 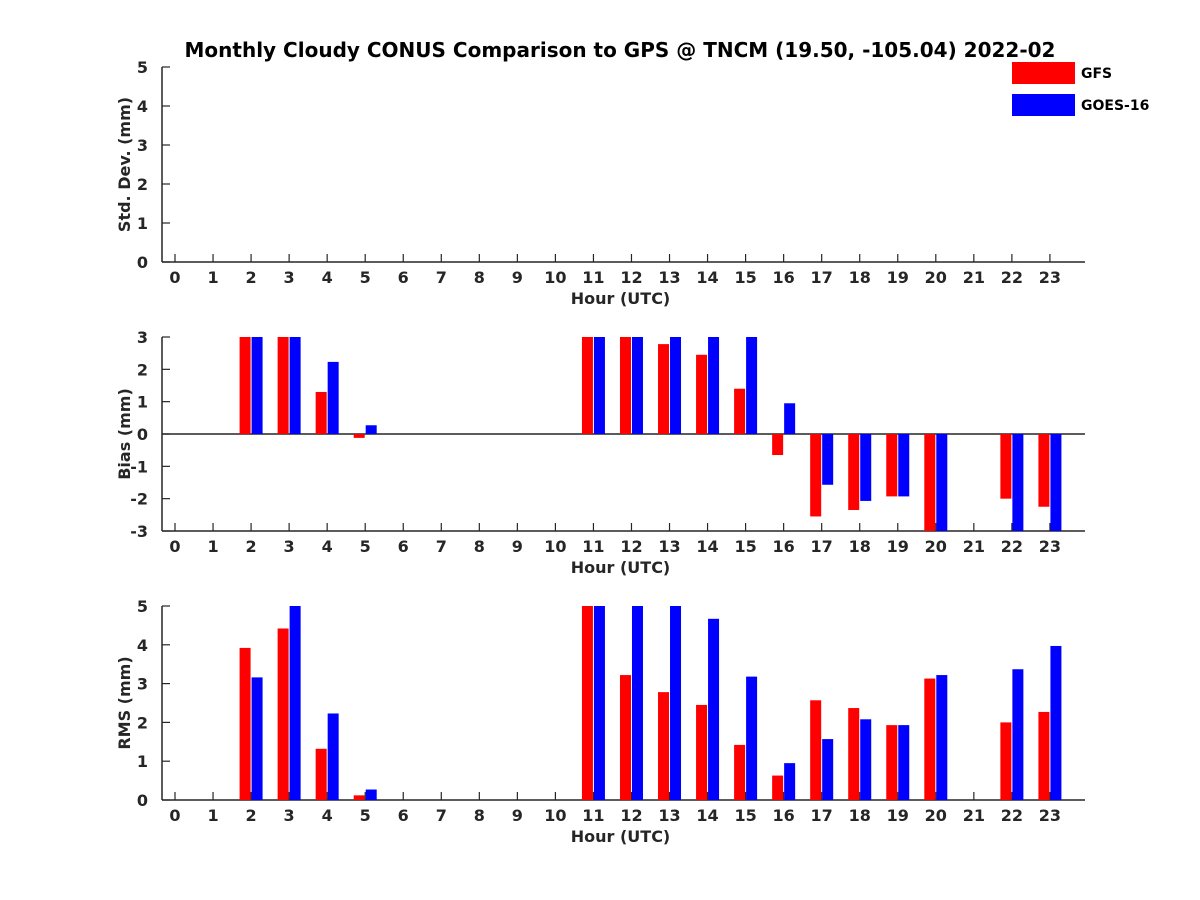 I want to click on y-axis-label: Bias (mm), so click(x=124, y=434).